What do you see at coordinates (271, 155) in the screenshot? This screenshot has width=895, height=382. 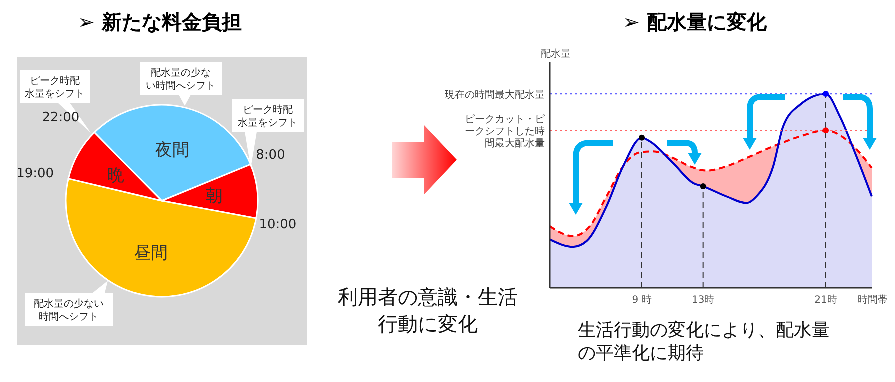 I see `text: 8:00` at bounding box center [271, 155].